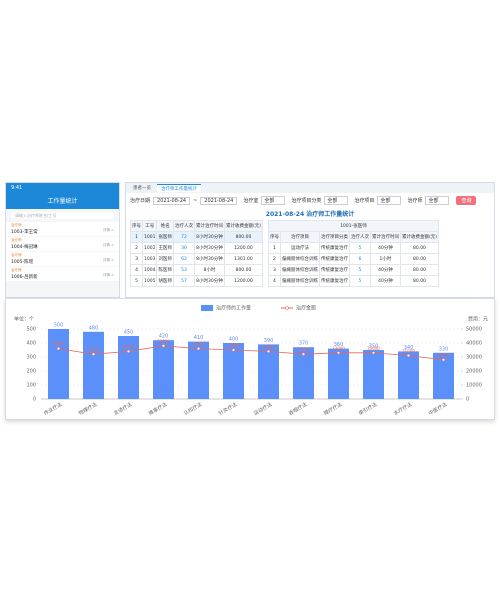  What do you see at coordinates (353, 248) in the screenshot?
I see `table-row: 1 运动疗法 传统康复治疗 5 40分钟 80.00` at bounding box center [353, 248].